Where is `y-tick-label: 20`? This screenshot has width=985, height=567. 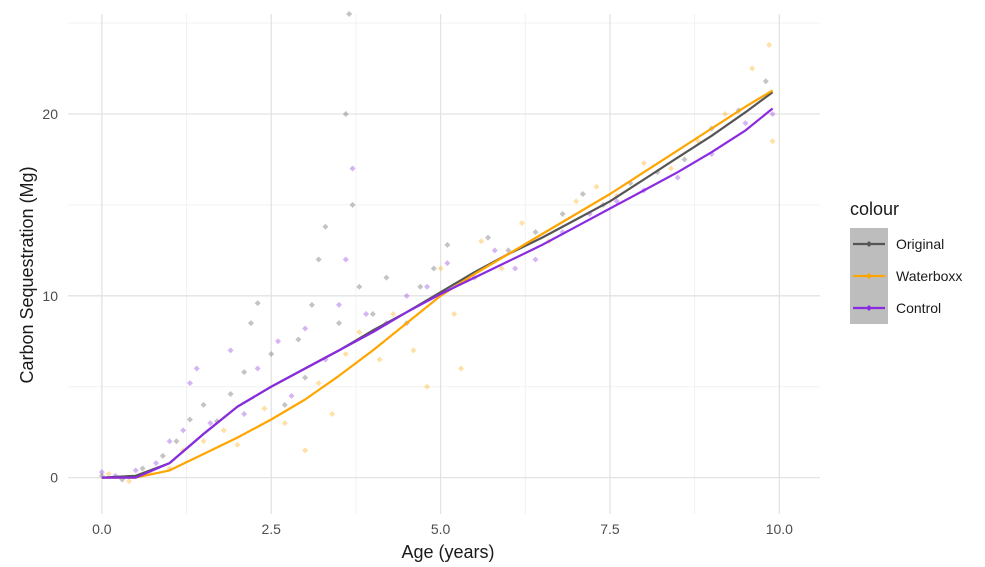 y-tick-label: 20 is located at coordinates (50, 114).